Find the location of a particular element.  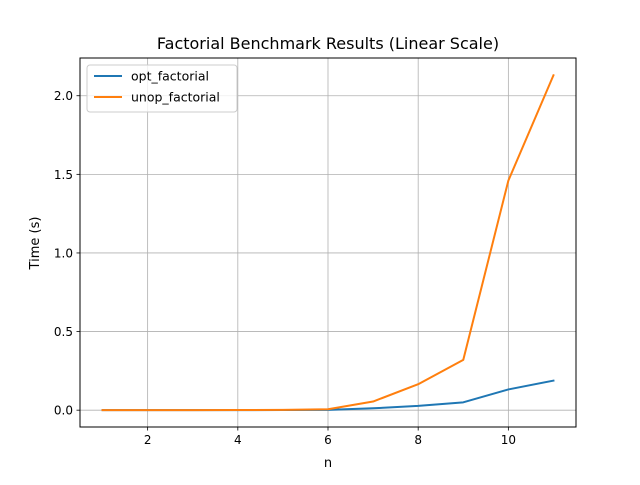

x-tick-label: 6 is located at coordinates (328, 440).